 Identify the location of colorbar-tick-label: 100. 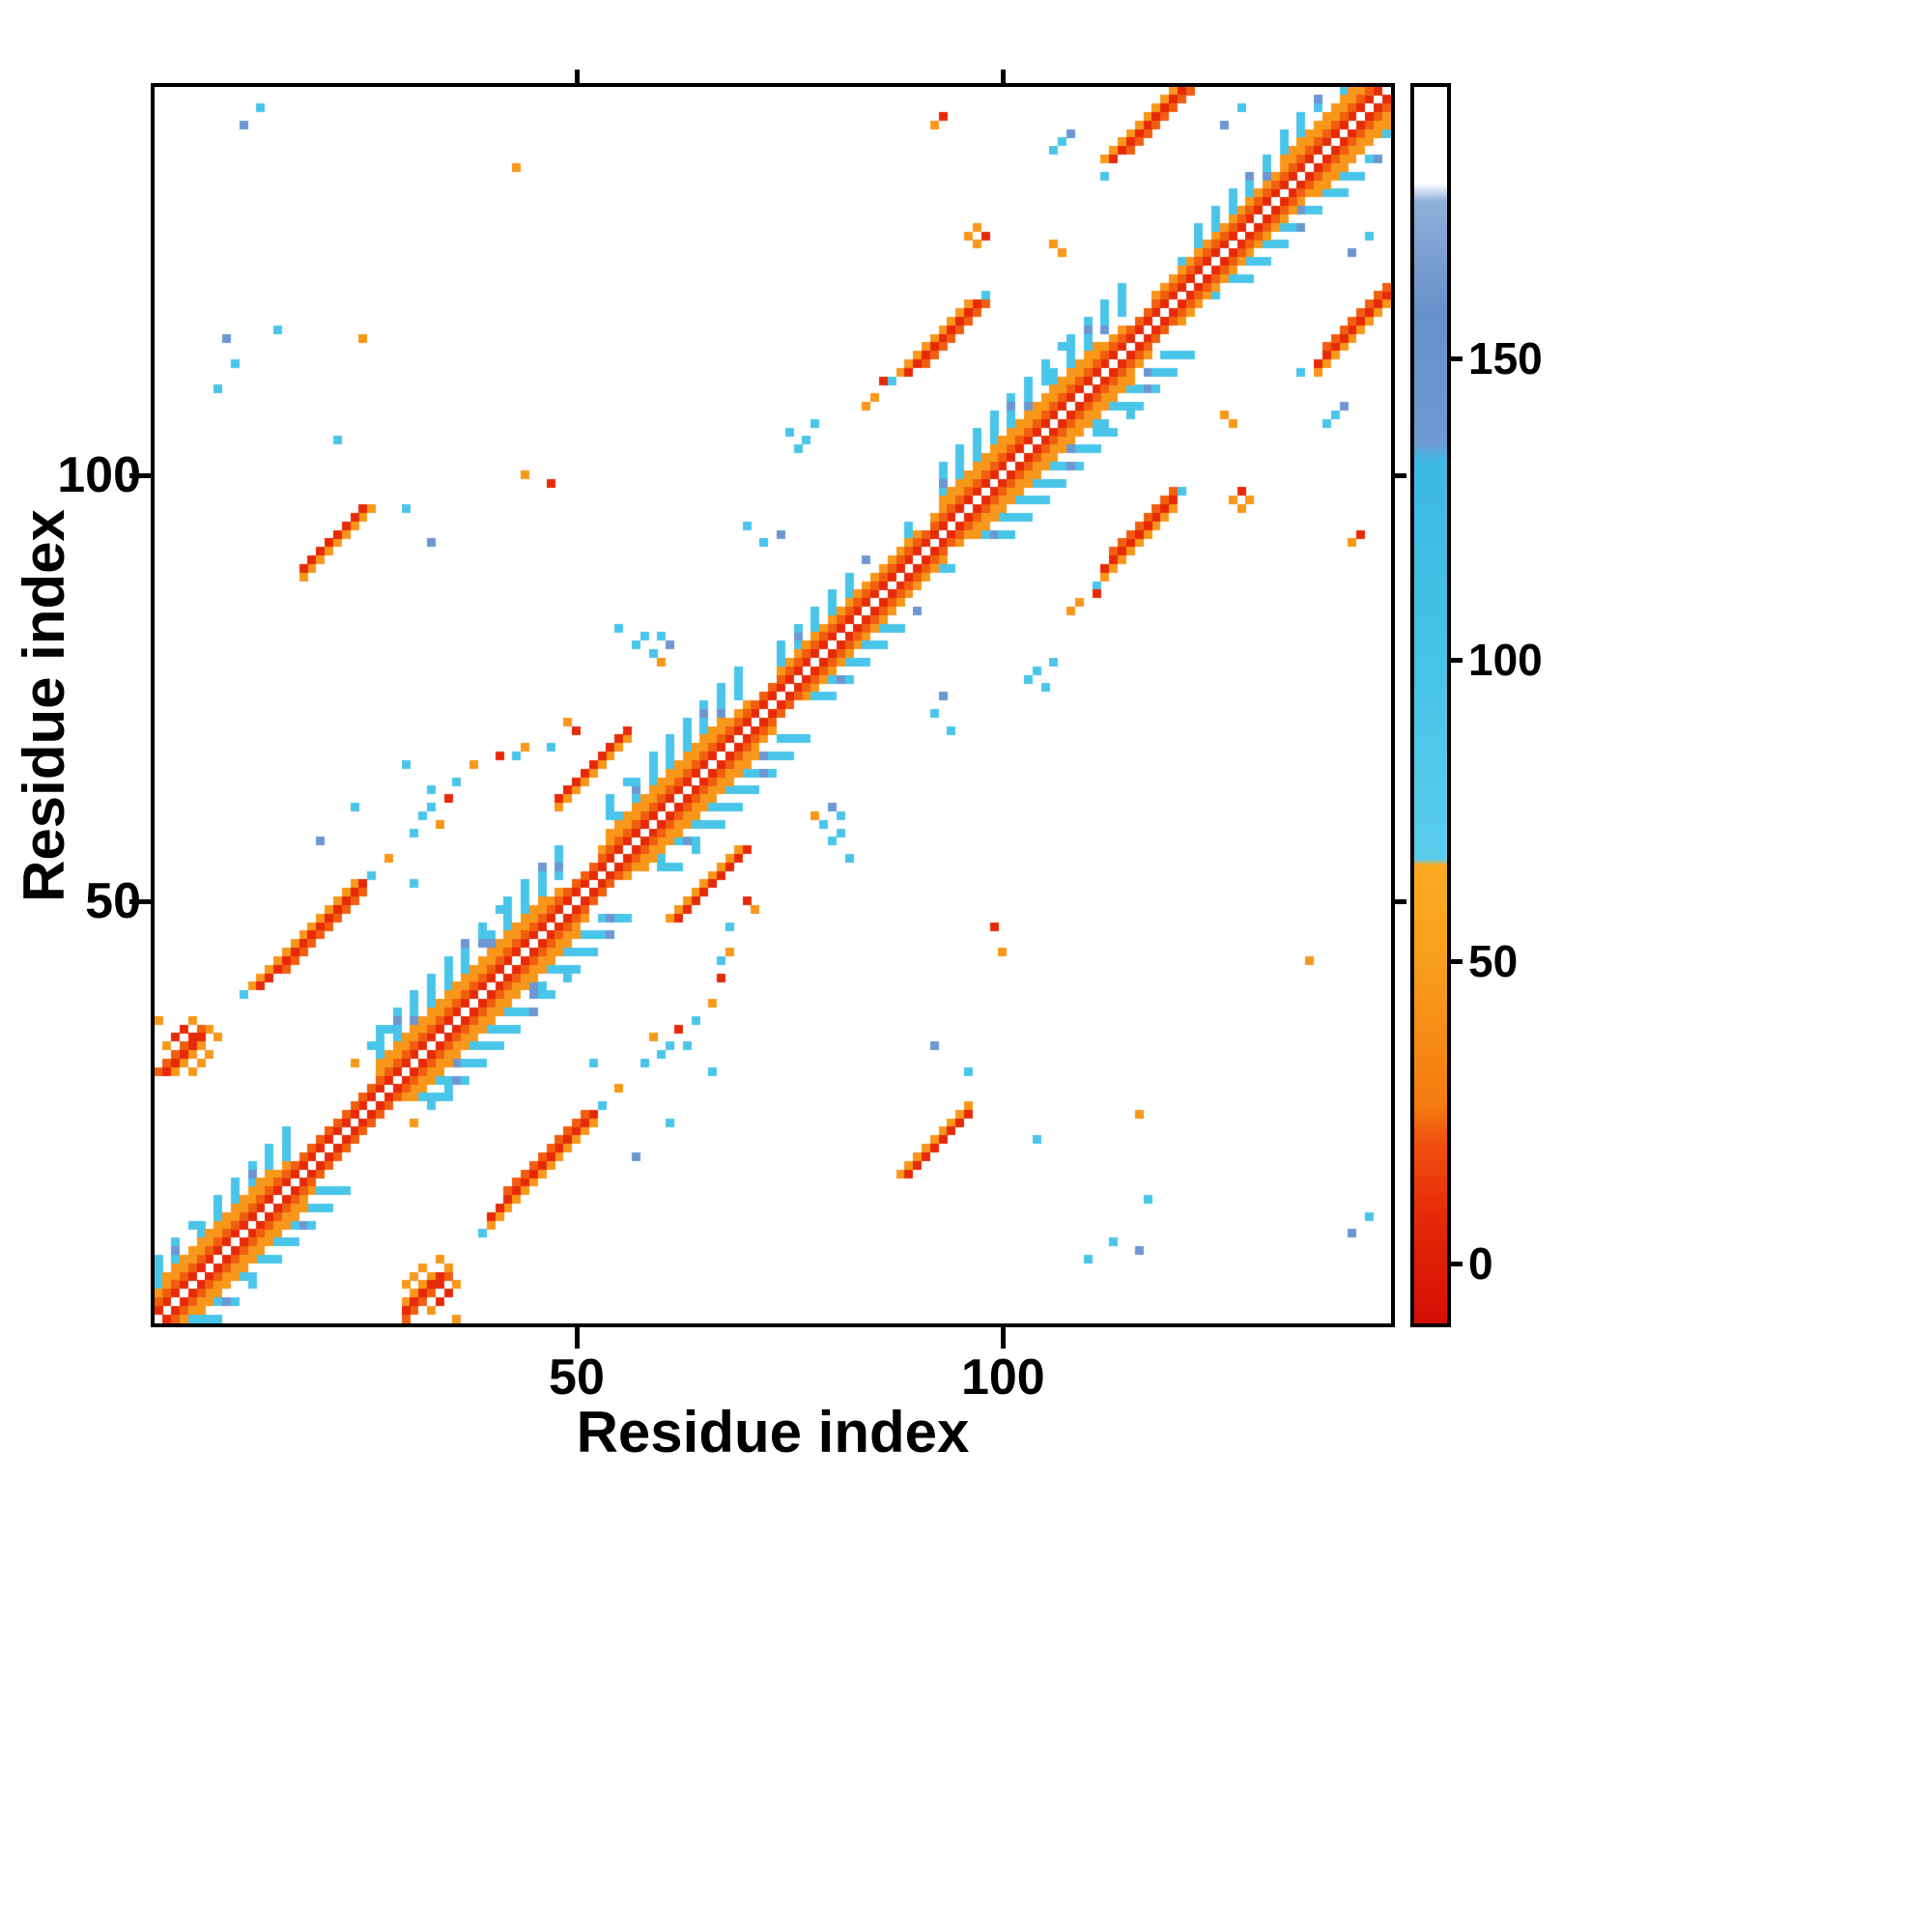
(1505, 660).